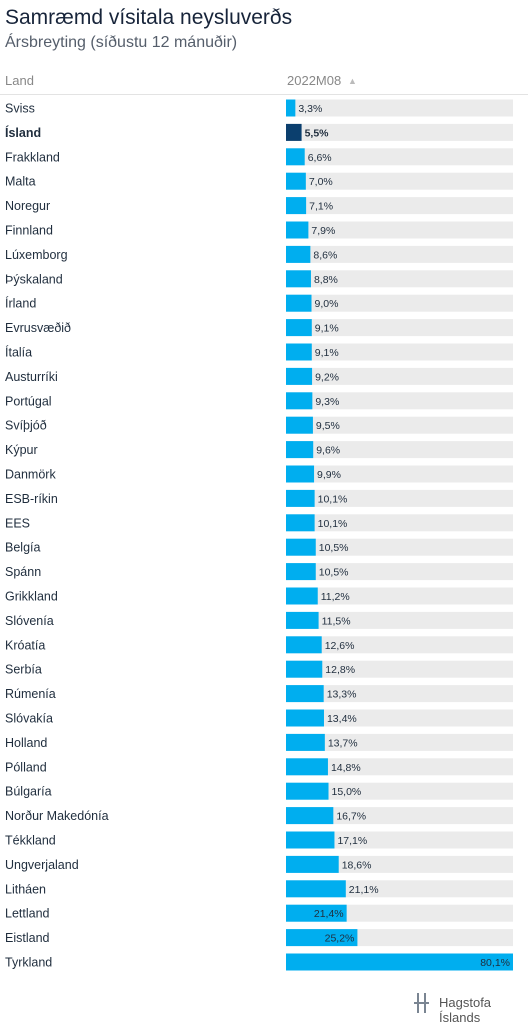  I want to click on country-label: Tyrkland, so click(28, 963).